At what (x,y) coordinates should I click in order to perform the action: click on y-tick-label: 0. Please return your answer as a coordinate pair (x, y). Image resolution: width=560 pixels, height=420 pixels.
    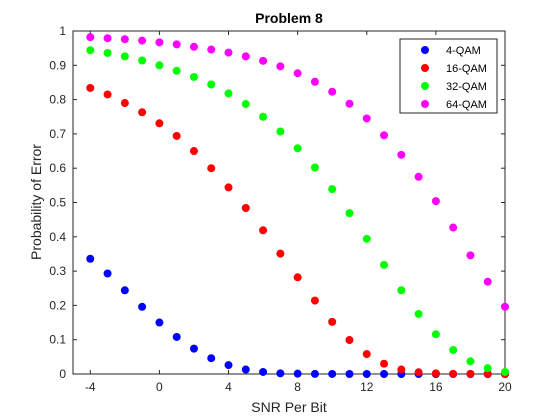
    Looking at the image, I should click on (62, 374).